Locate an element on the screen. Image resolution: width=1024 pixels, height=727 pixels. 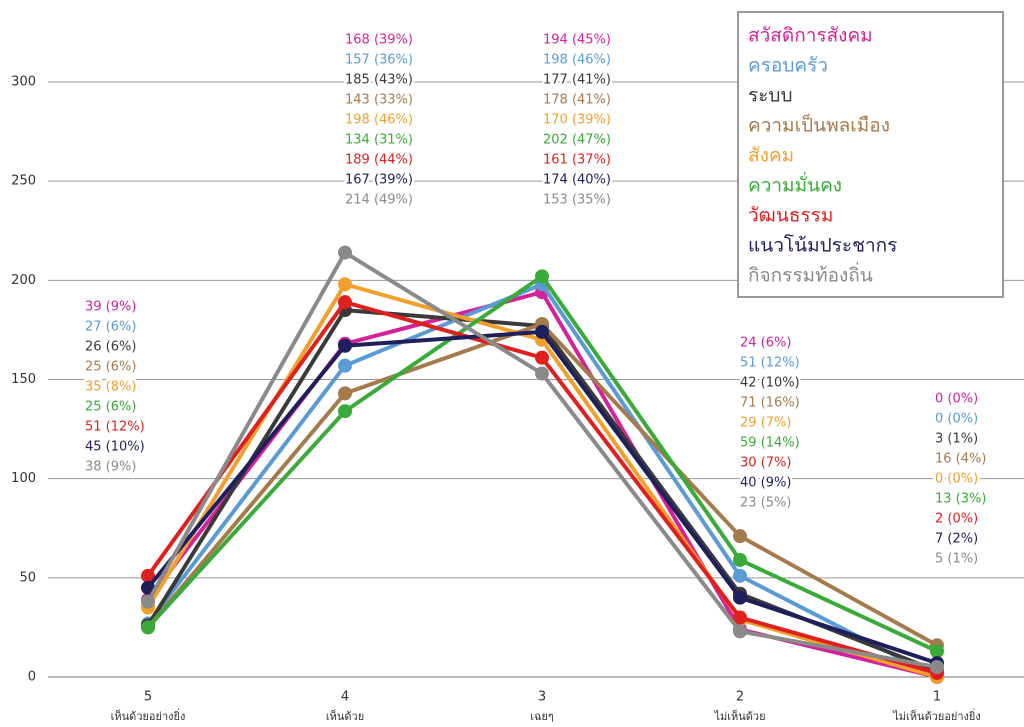
value-label: 16 (4%) is located at coordinates (960, 459).